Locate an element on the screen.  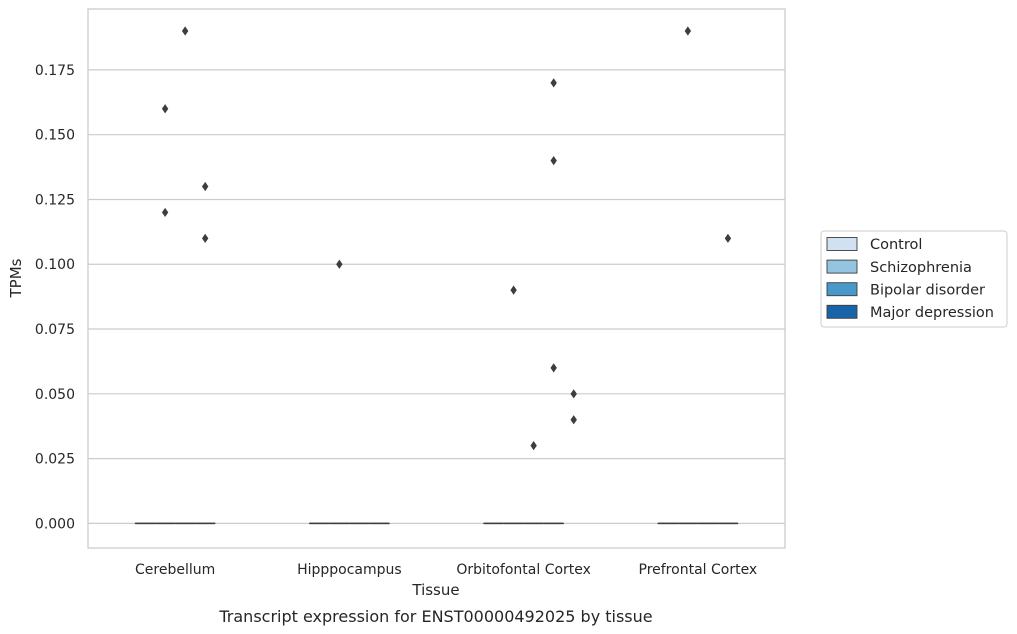
y-tick-label: 0.175 is located at coordinates (55, 71).